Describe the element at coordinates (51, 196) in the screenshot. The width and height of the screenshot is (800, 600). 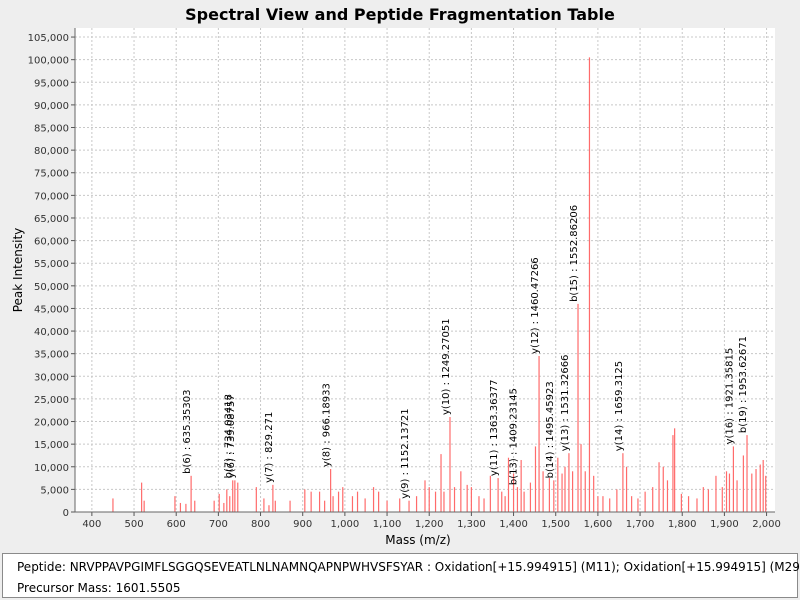
I see `y-tick-label: 70,000` at that location.